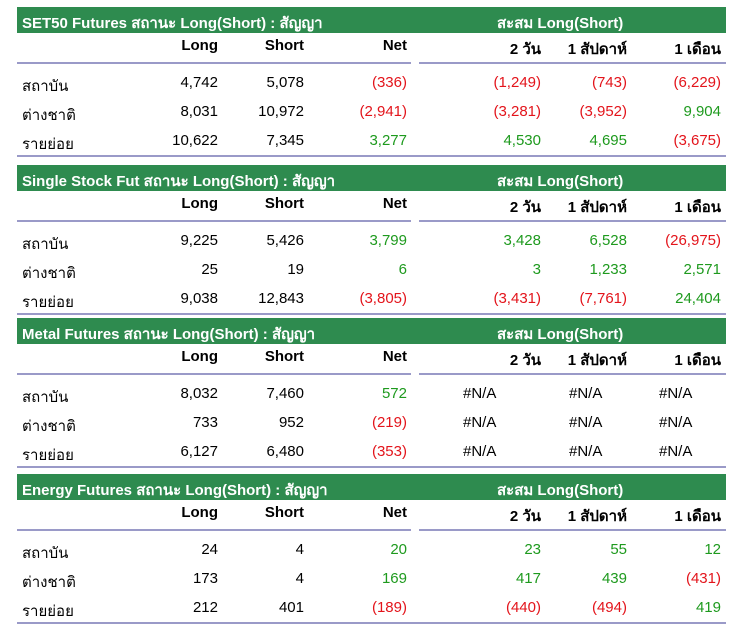  What do you see at coordinates (199, 82) in the screenshot?
I see `cell-long: 4,742` at bounding box center [199, 82].